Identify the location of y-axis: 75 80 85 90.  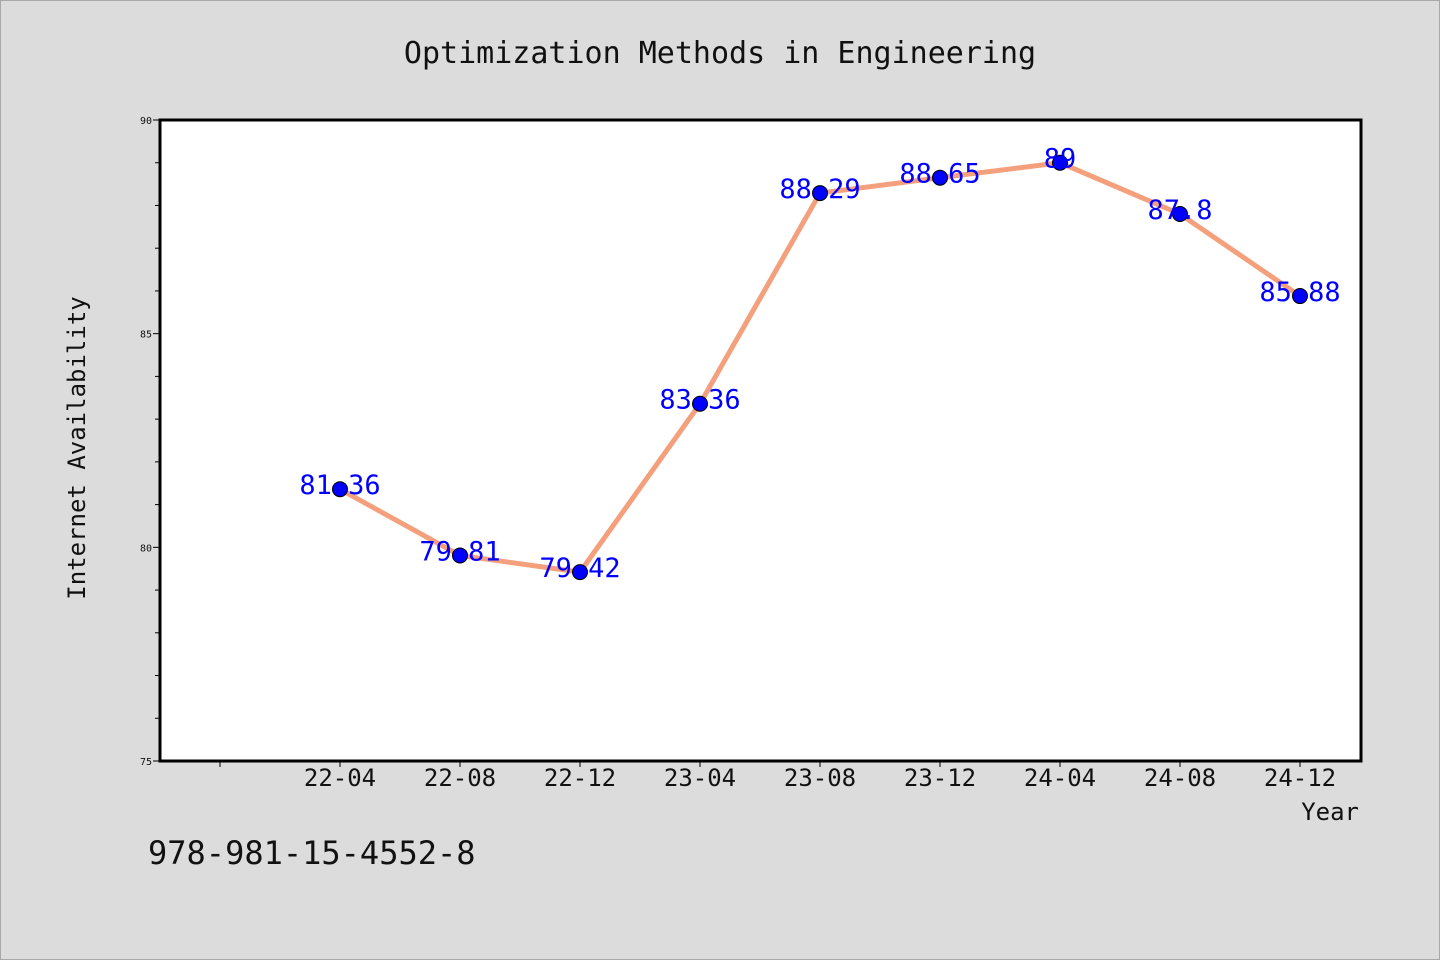
(150, 442).